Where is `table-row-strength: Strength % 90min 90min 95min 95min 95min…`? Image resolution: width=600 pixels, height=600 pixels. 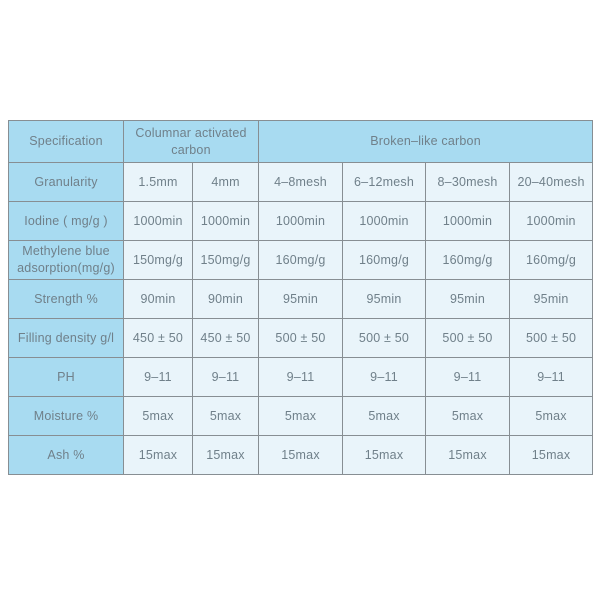
table-row-strength: Strength % 90min 90min 95min 95min 95min… is located at coordinates (301, 299).